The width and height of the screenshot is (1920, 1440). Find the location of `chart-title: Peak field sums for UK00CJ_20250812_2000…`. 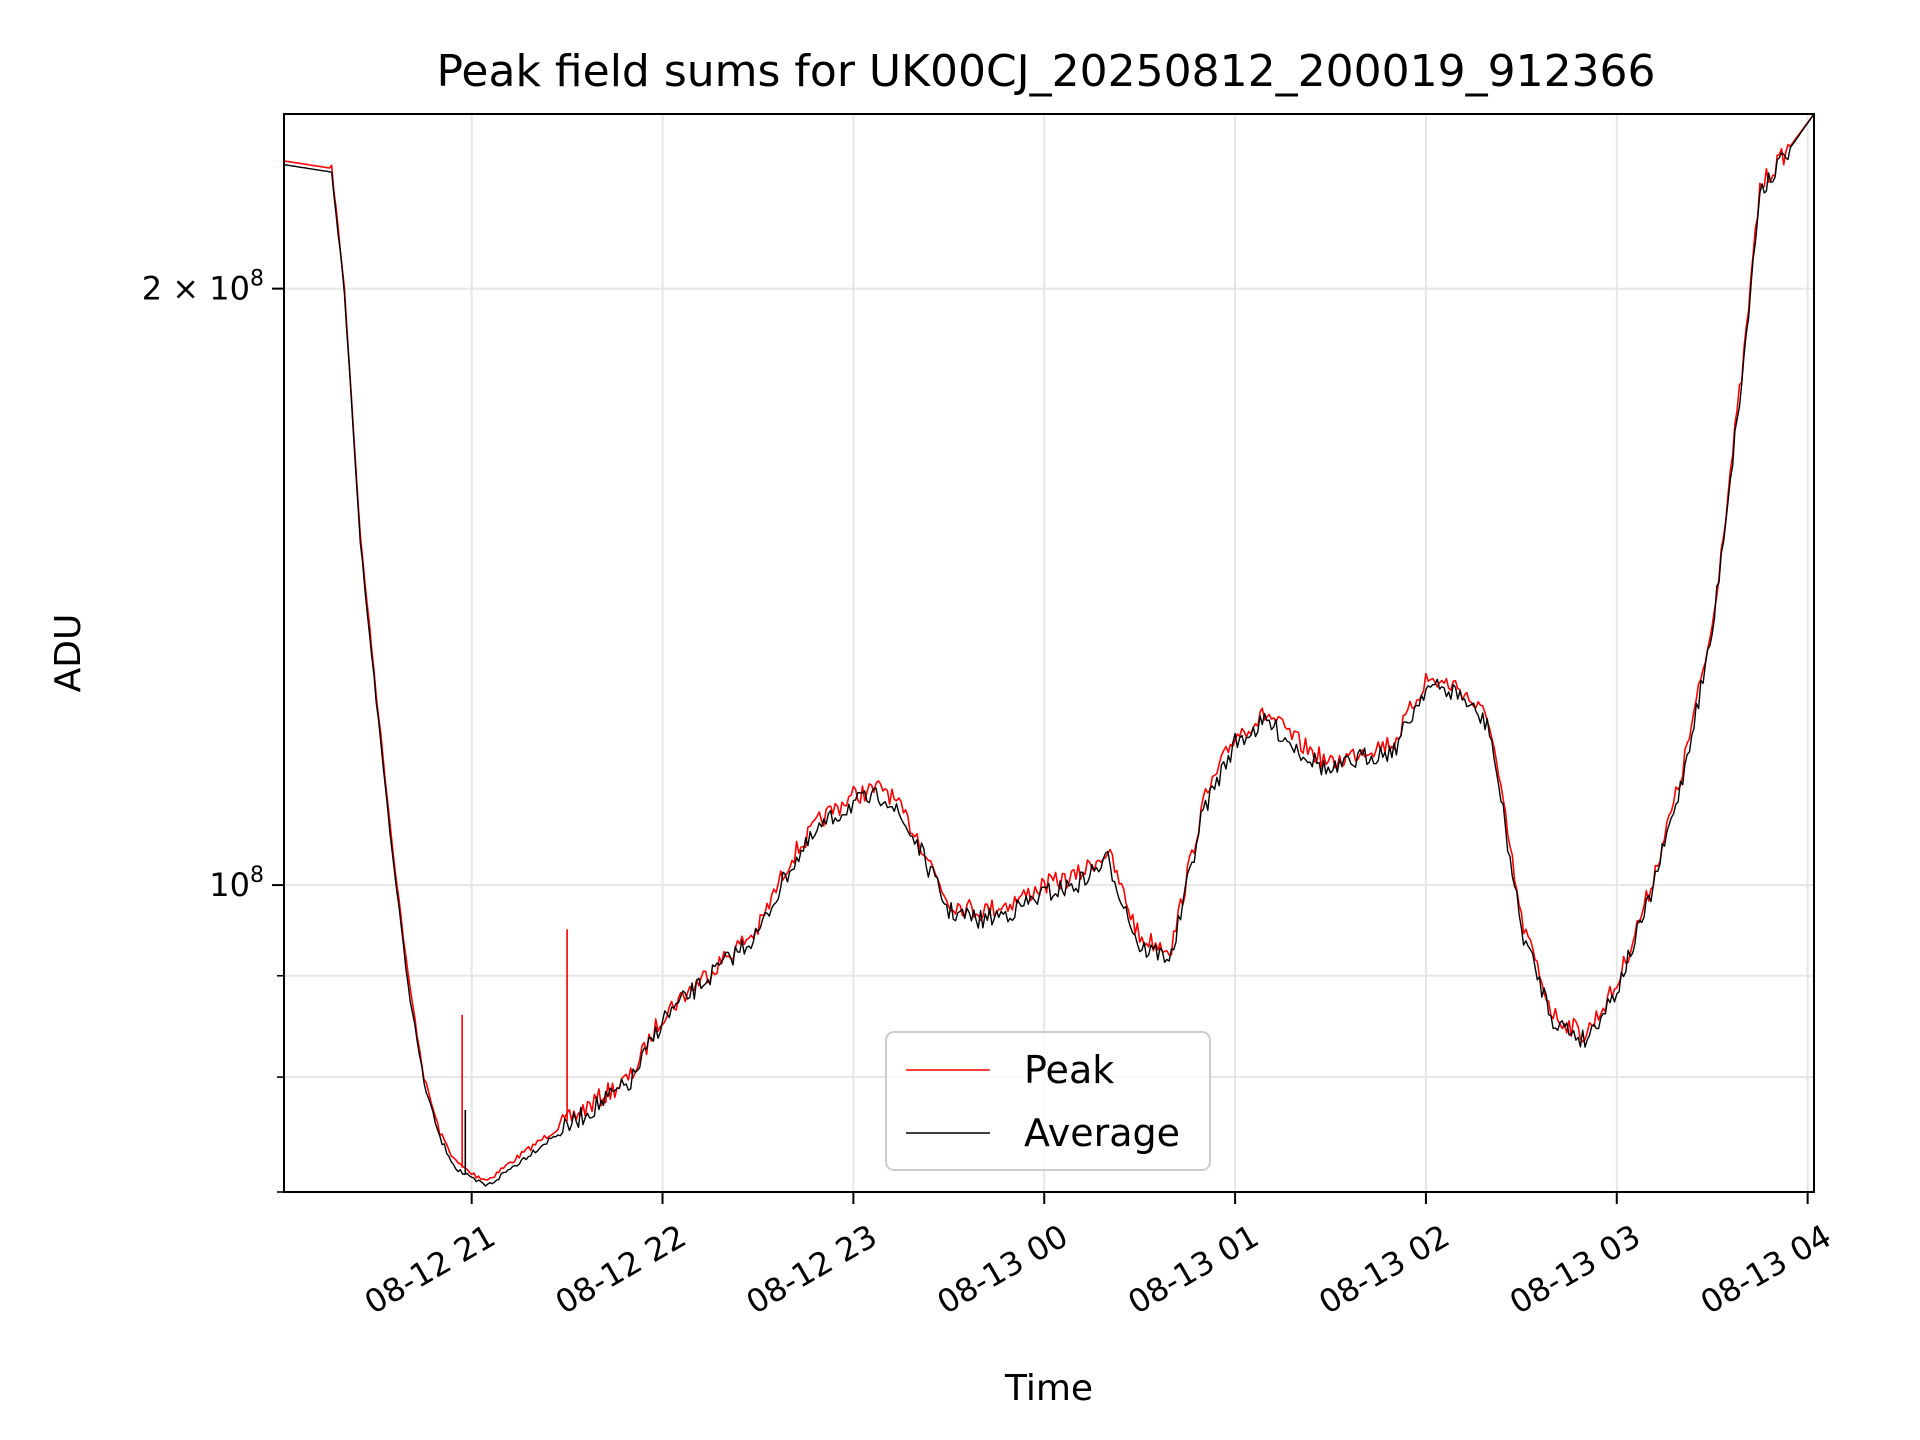

chart-title: Peak field sums for UK00CJ_20250812_2000… is located at coordinates (1045, 71).